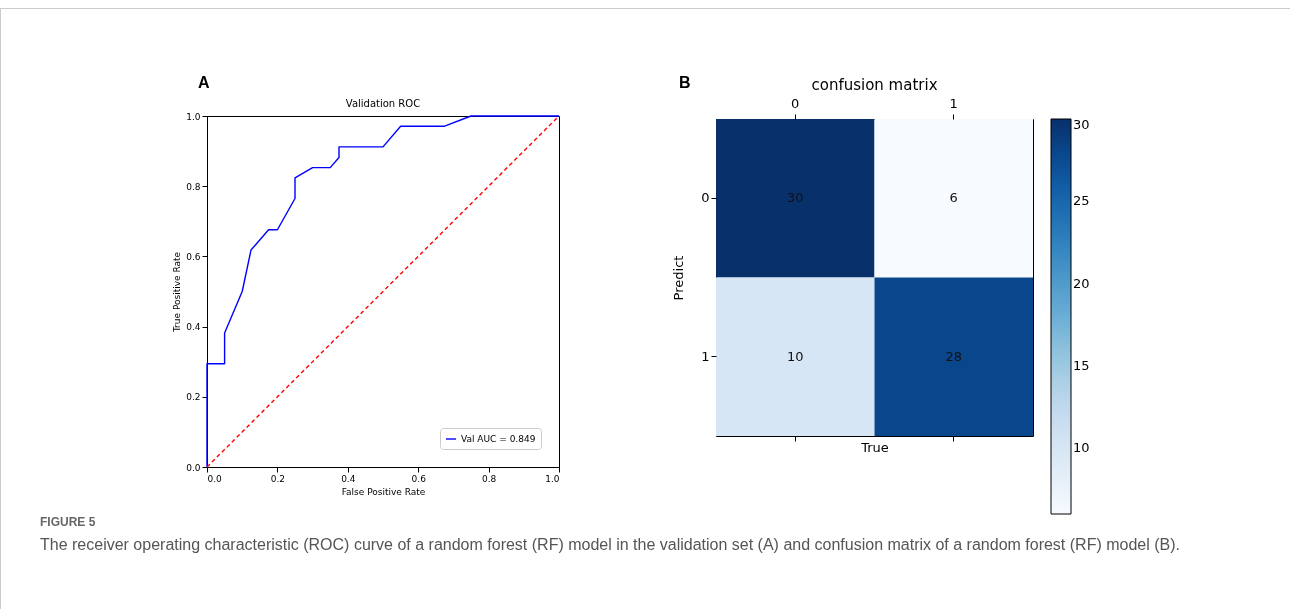 This screenshot has width=1290, height=609. Describe the element at coordinates (193, 256) in the screenshot. I see `y-tick-label: 0.6` at that location.